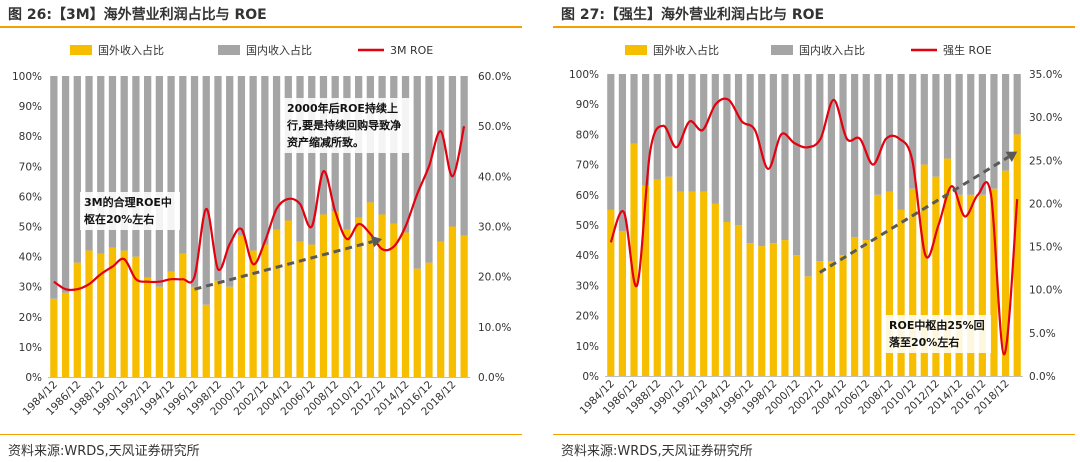 The height and width of the screenshot is (462, 1080). What do you see at coordinates (494, 177) in the screenshot?
I see `y-tick-label-right: 40.0%` at bounding box center [494, 177].